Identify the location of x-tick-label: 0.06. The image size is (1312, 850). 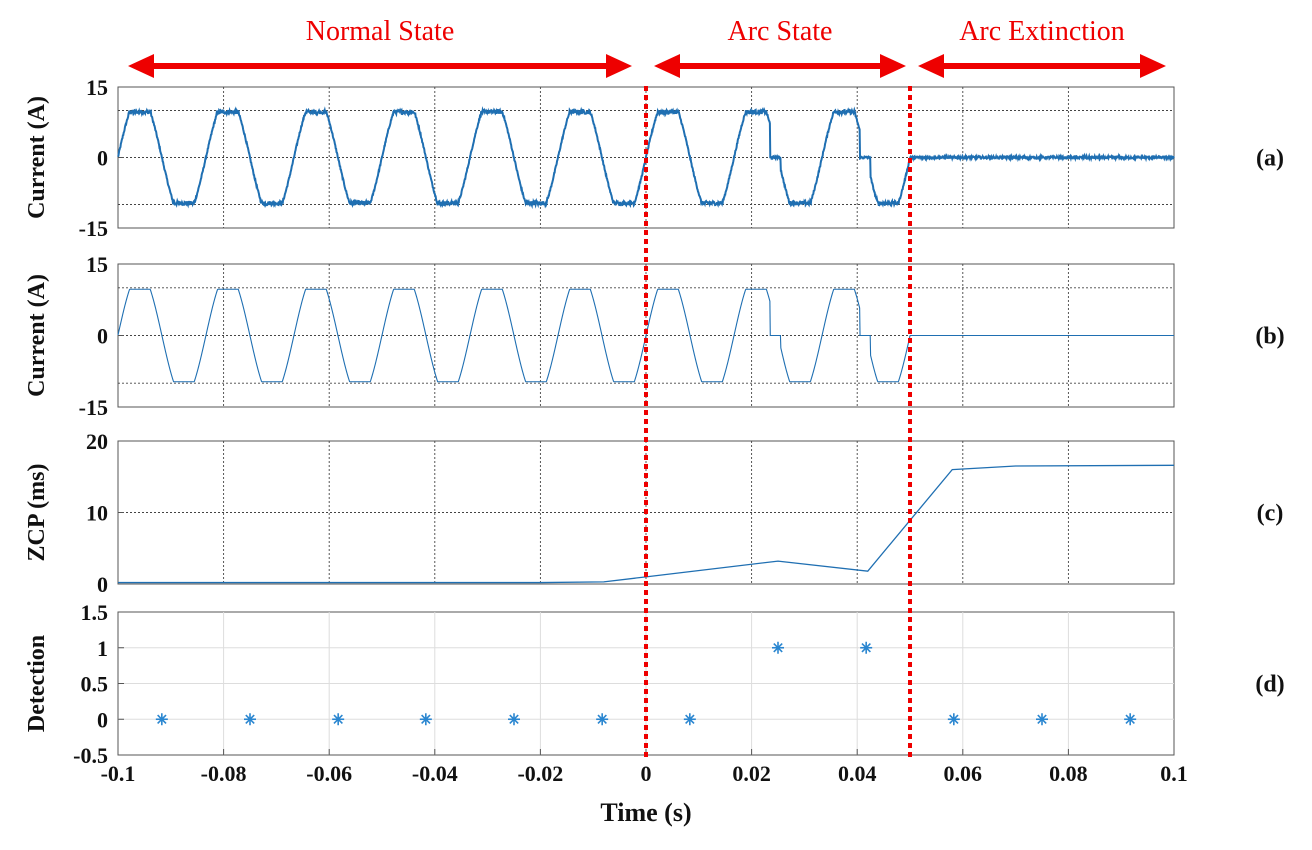
(963, 773).